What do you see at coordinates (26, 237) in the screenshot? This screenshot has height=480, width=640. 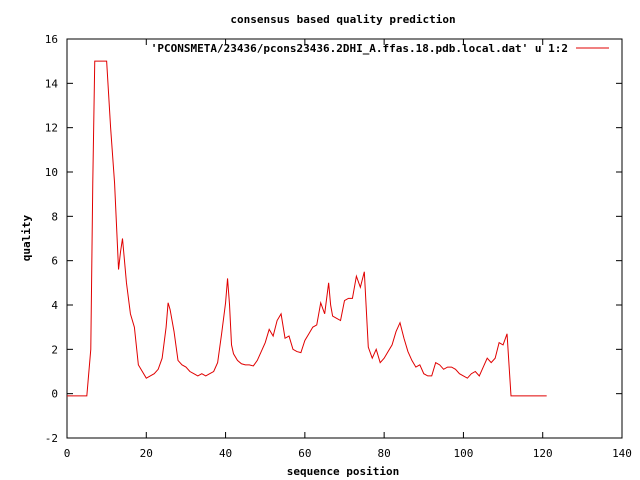 I see `y-axis-title: quality` at bounding box center [26, 237].